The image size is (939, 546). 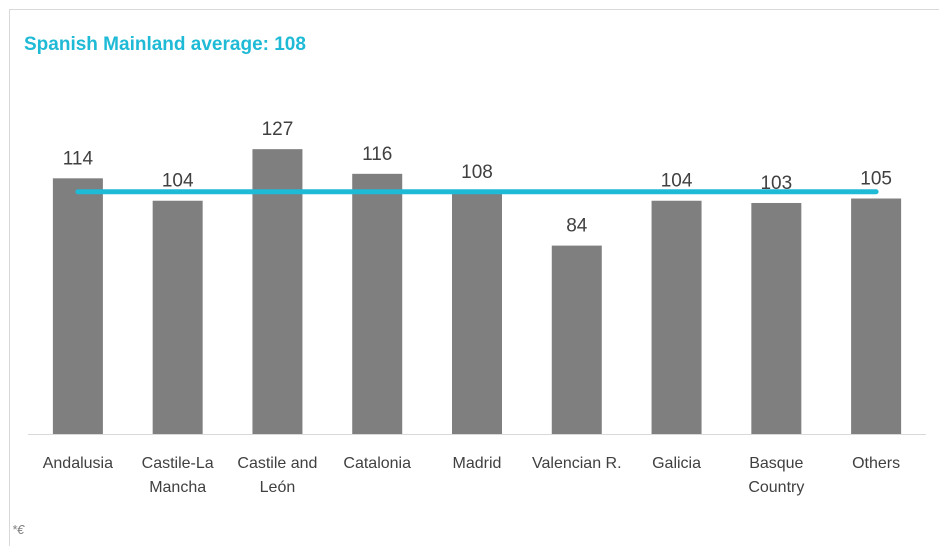 What do you see at coordinates (277, 475) in the screenshot?
I see `x-tick-label: Castile and León` at bounding box center [277, 475].